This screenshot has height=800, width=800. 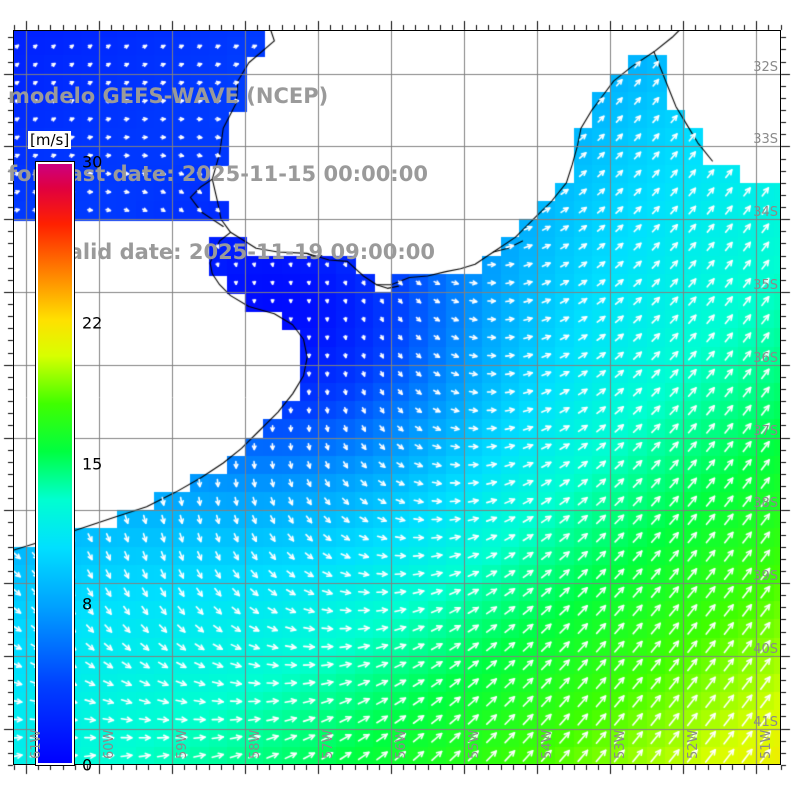 I want to click on lat-label-41S: 41S, so click(x=765, y=722).